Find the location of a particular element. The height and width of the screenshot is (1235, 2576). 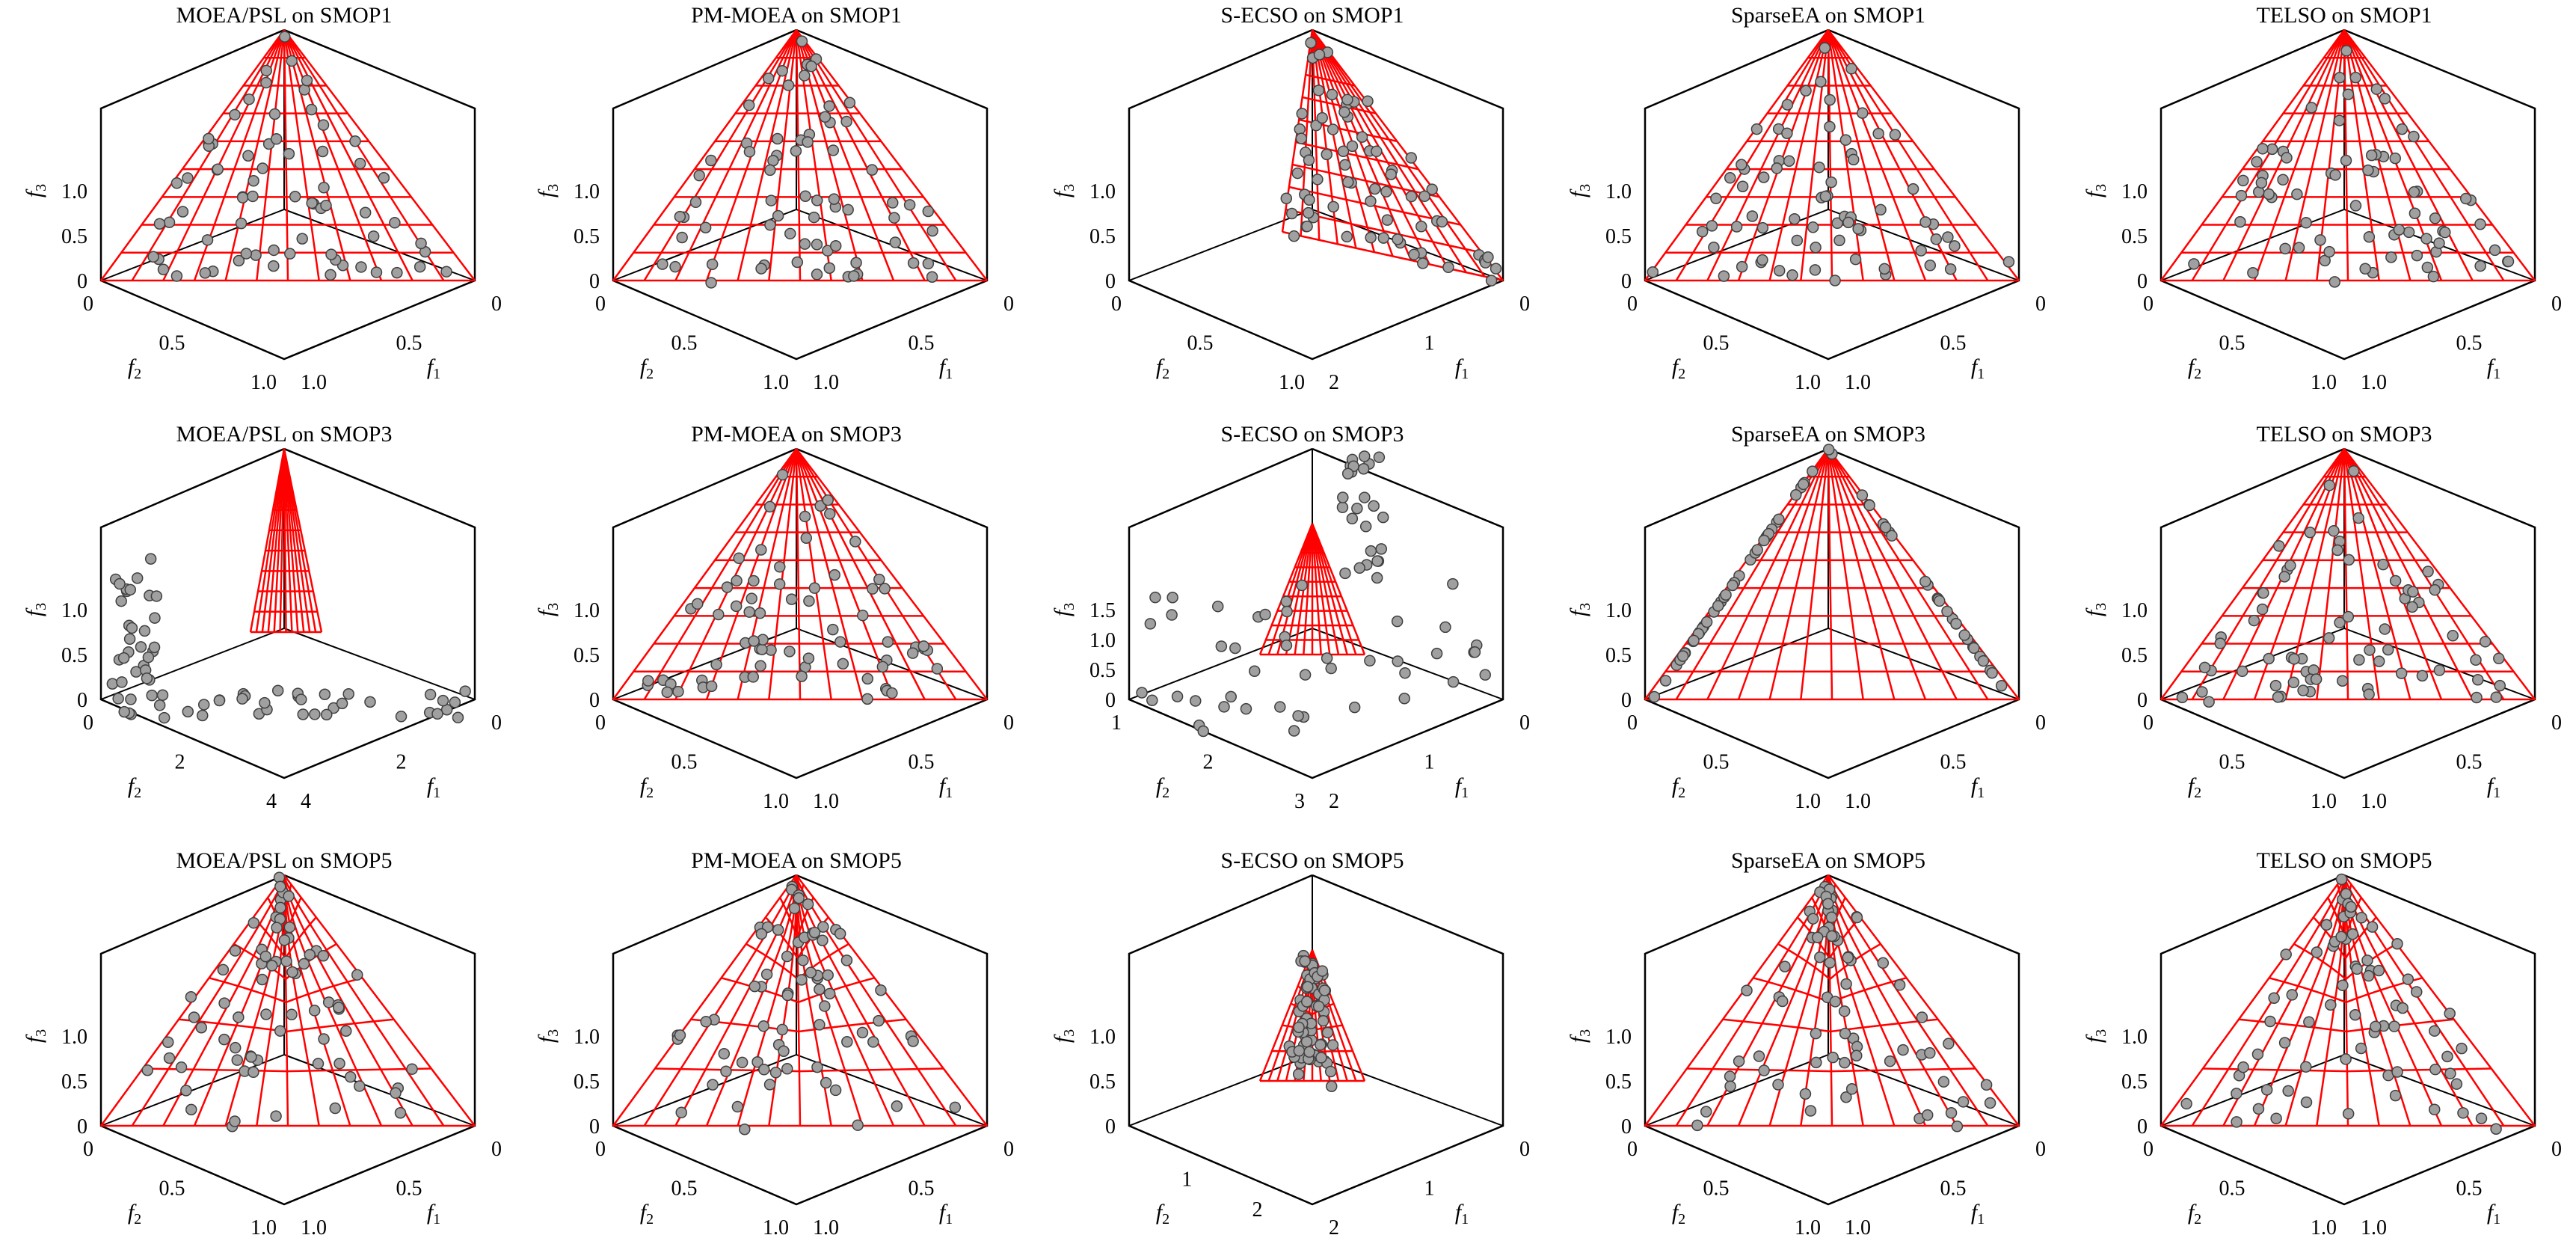

subplot-title: SparseEA on SMOP5 is located at coordinates (1828, 860).